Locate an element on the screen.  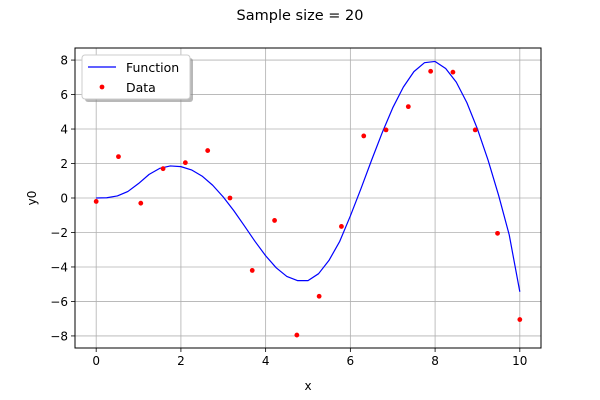
y-tick-label: 0 is located at coordinates (64, 199).